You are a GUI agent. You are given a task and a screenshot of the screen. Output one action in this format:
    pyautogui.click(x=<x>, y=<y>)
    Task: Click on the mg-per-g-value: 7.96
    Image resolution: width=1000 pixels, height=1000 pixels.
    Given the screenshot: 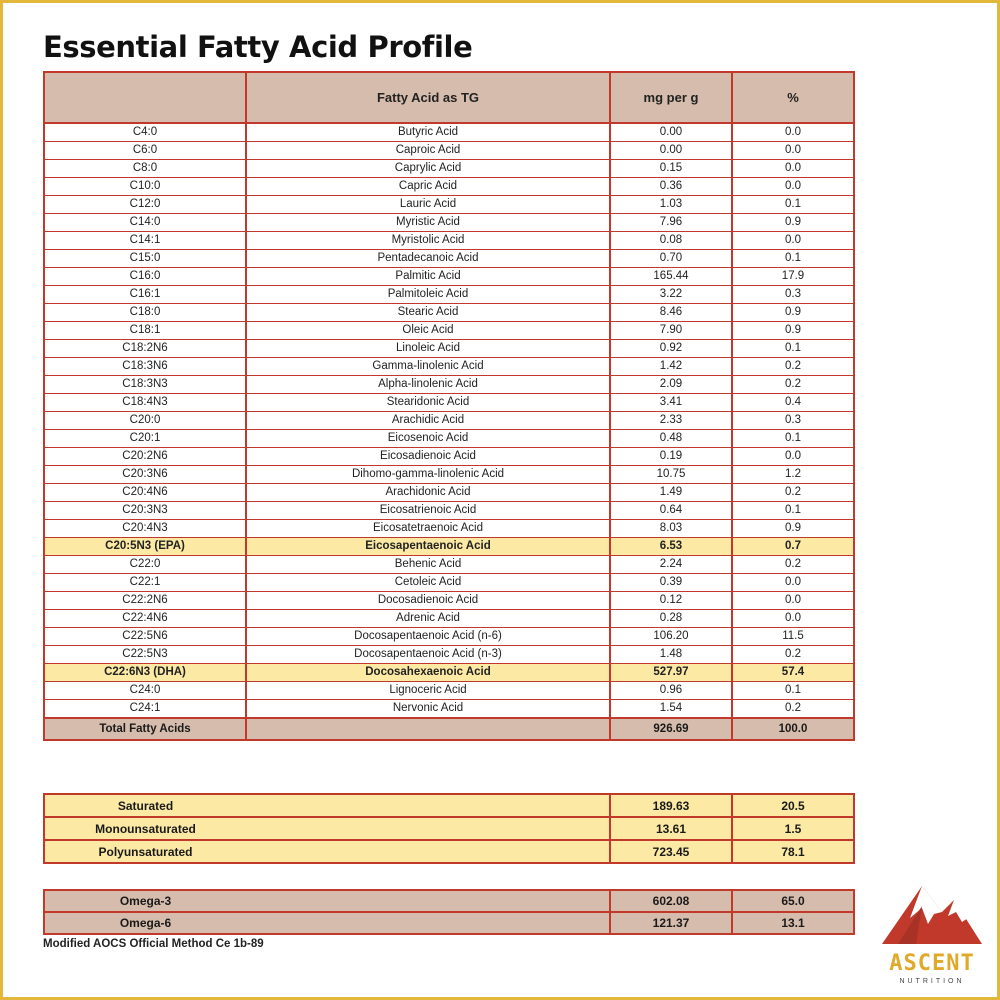 What is the action you would take?
    pyautogui.click(x=671, y=222)
    